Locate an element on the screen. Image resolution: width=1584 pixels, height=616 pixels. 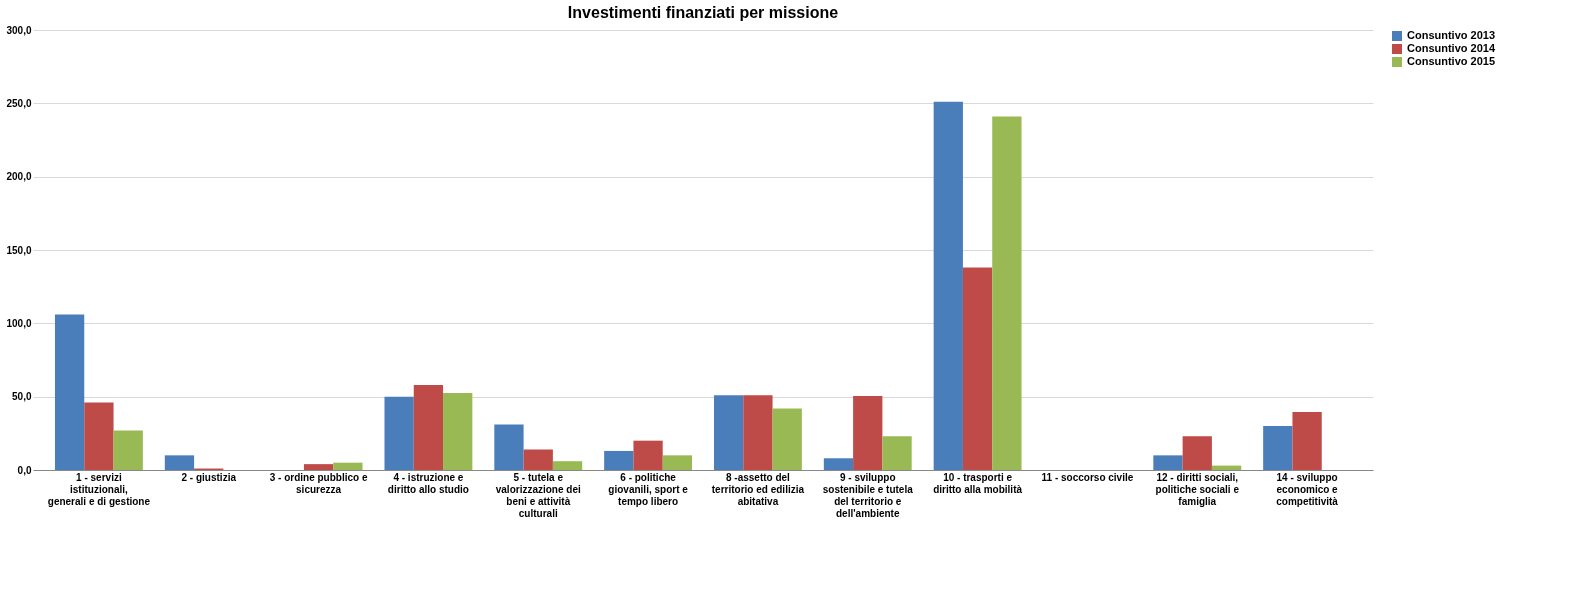
legend-label: Consuntivo 2013 is located at coordinates (1451, 35).